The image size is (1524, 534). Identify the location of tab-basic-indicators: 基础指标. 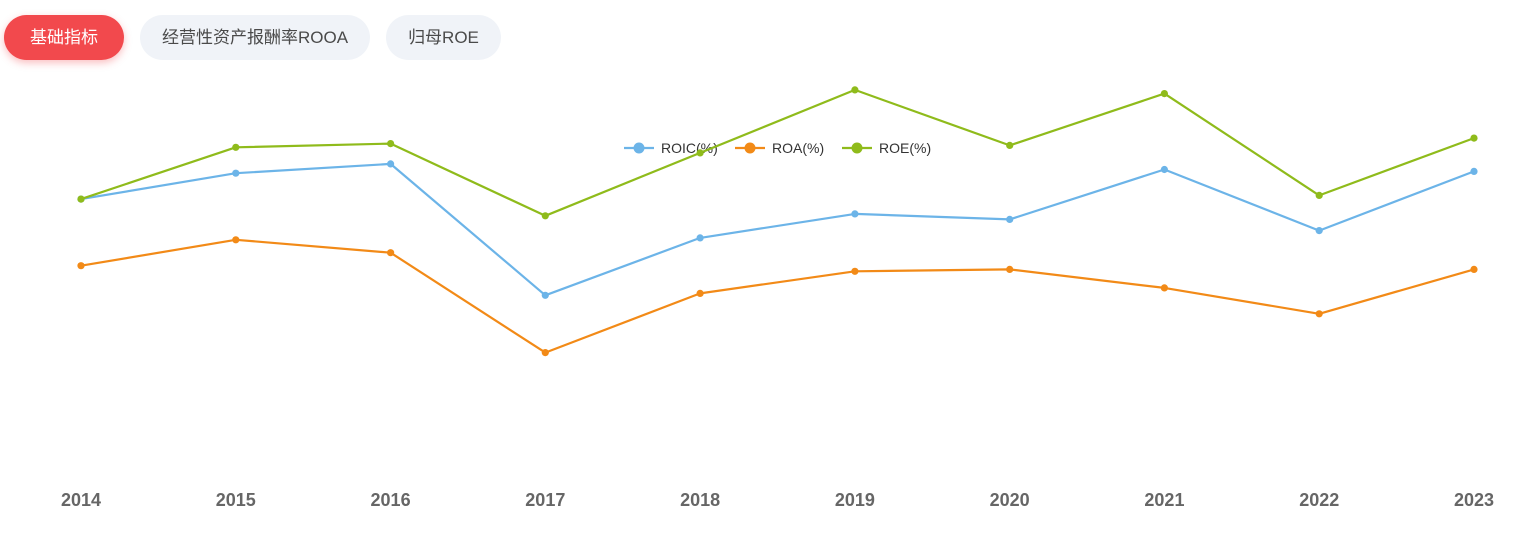
(64, 37).